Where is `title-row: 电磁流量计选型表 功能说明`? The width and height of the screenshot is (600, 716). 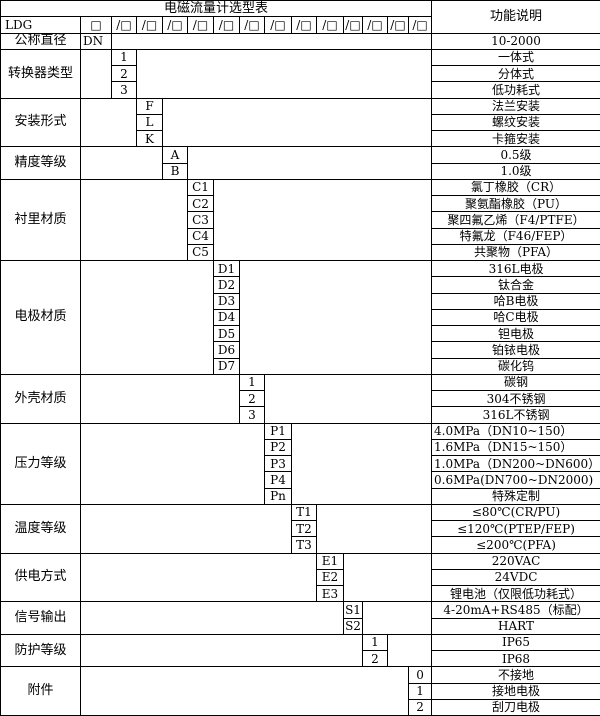 title-row: 电磁流量计选型表 功能说明 is located at coordinates (300, 17).